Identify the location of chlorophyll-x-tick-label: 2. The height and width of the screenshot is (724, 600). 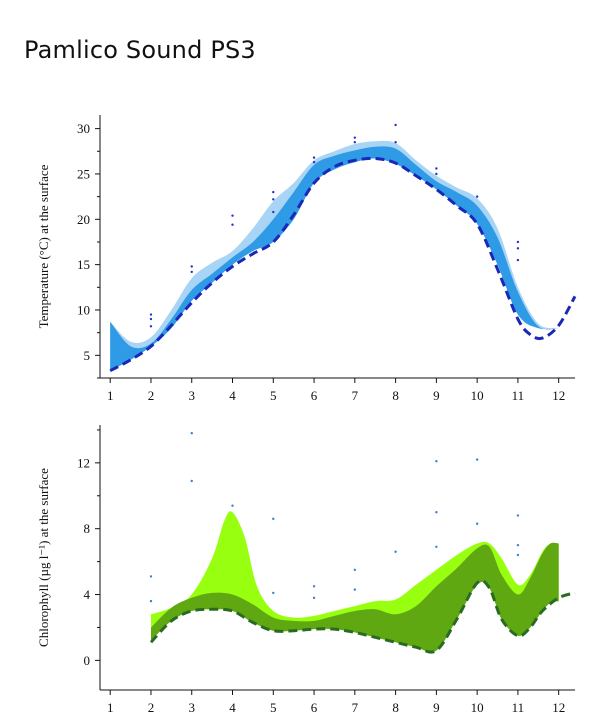
(151, 707).